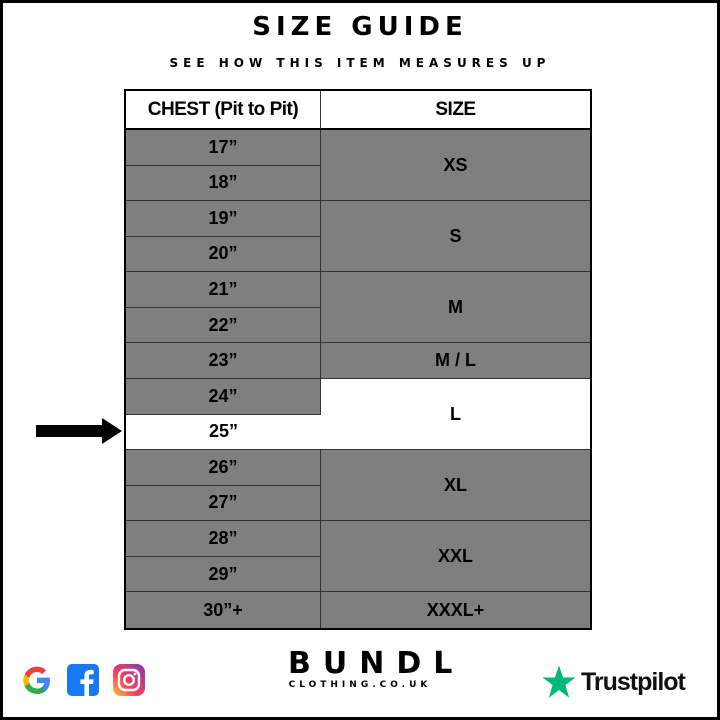 Image resolution: width=720 pixels, height=720 pixels. I want to click on brand-logo: BUNDL CLOTHING.CO.UK, so click(371, 668).